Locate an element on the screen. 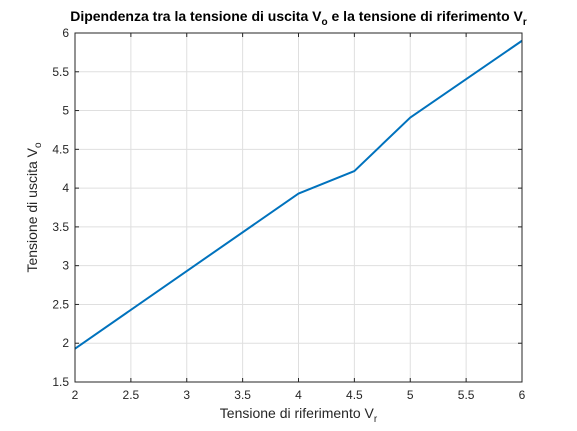 This screenshot has height=431, width=577. x-tick-label: 5.5 is located at coordinates (466, 395).